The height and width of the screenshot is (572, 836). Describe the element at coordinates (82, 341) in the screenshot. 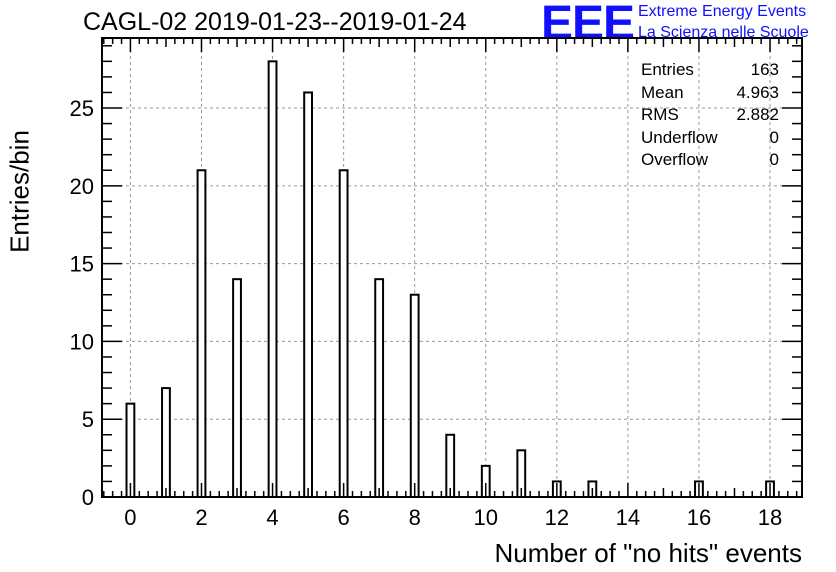

I see `y-tick-label: 10` at that location.